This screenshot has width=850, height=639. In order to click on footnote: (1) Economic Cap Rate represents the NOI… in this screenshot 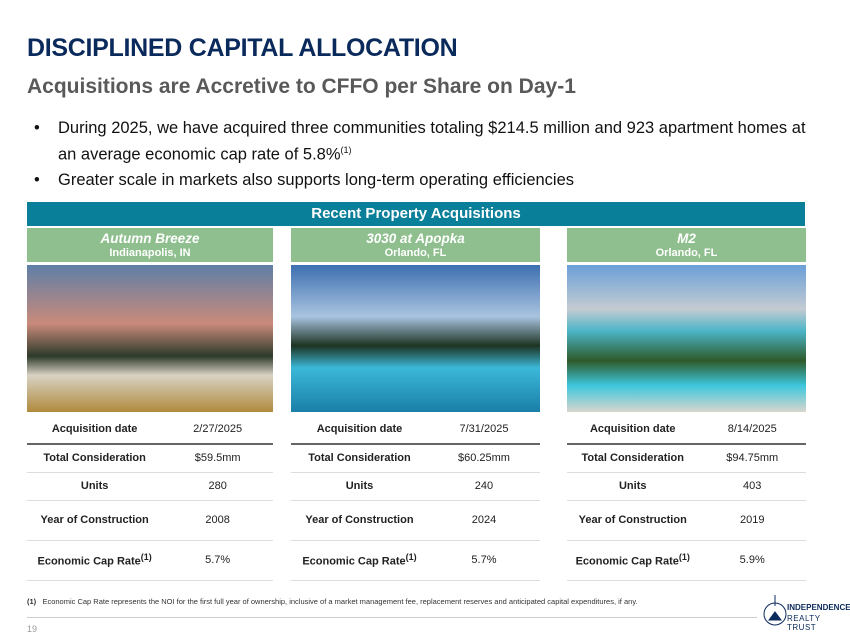, I will do `click(332, 601)`.